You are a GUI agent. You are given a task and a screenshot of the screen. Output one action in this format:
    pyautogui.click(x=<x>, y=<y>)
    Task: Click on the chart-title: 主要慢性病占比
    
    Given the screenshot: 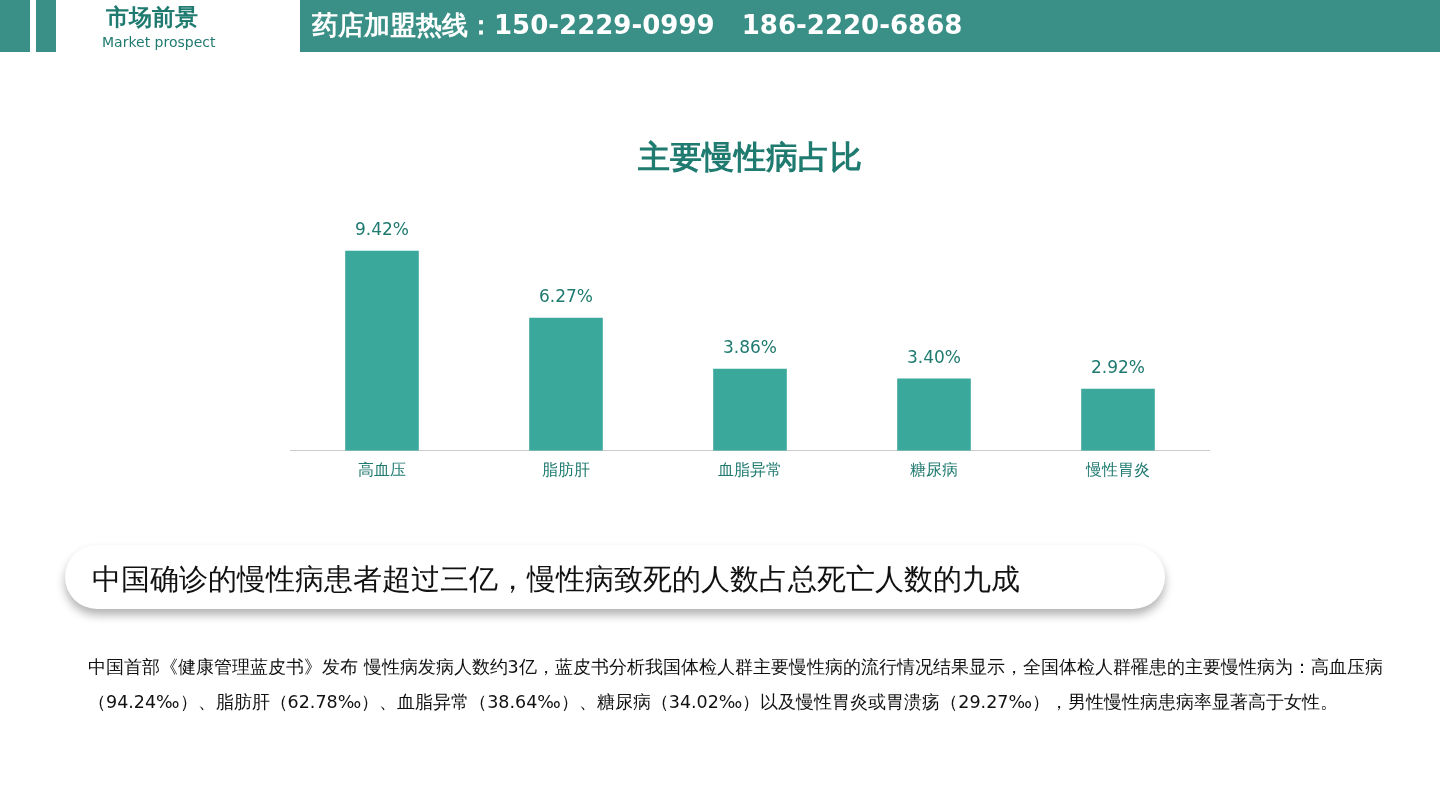 What is the action you would take?
    pyautogui.click(x=749, y=156)
    